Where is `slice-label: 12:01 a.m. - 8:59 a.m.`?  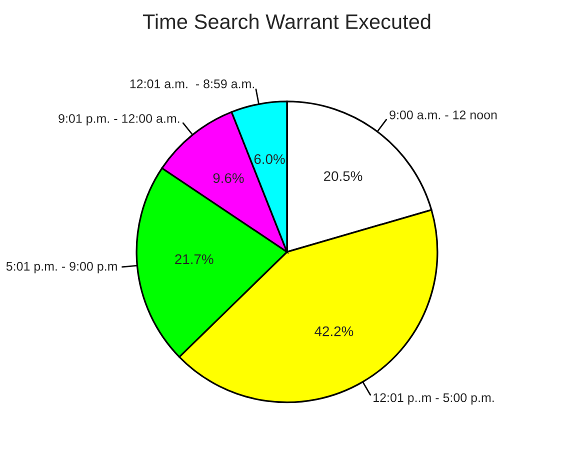
slice-label: 12:01 a.m. - 8:59 a.m. is located at coordinates (192, 83).